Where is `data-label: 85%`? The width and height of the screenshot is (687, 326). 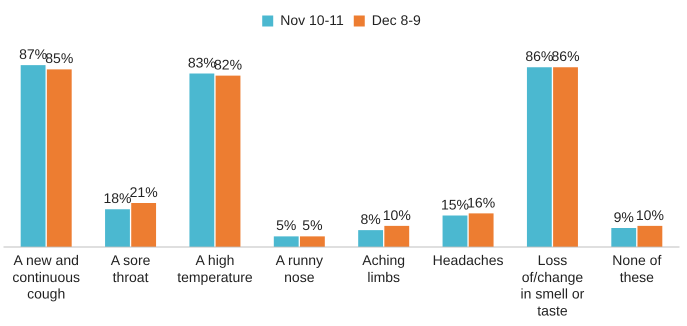
data-label: 85% is located at coordinates (59, 58).